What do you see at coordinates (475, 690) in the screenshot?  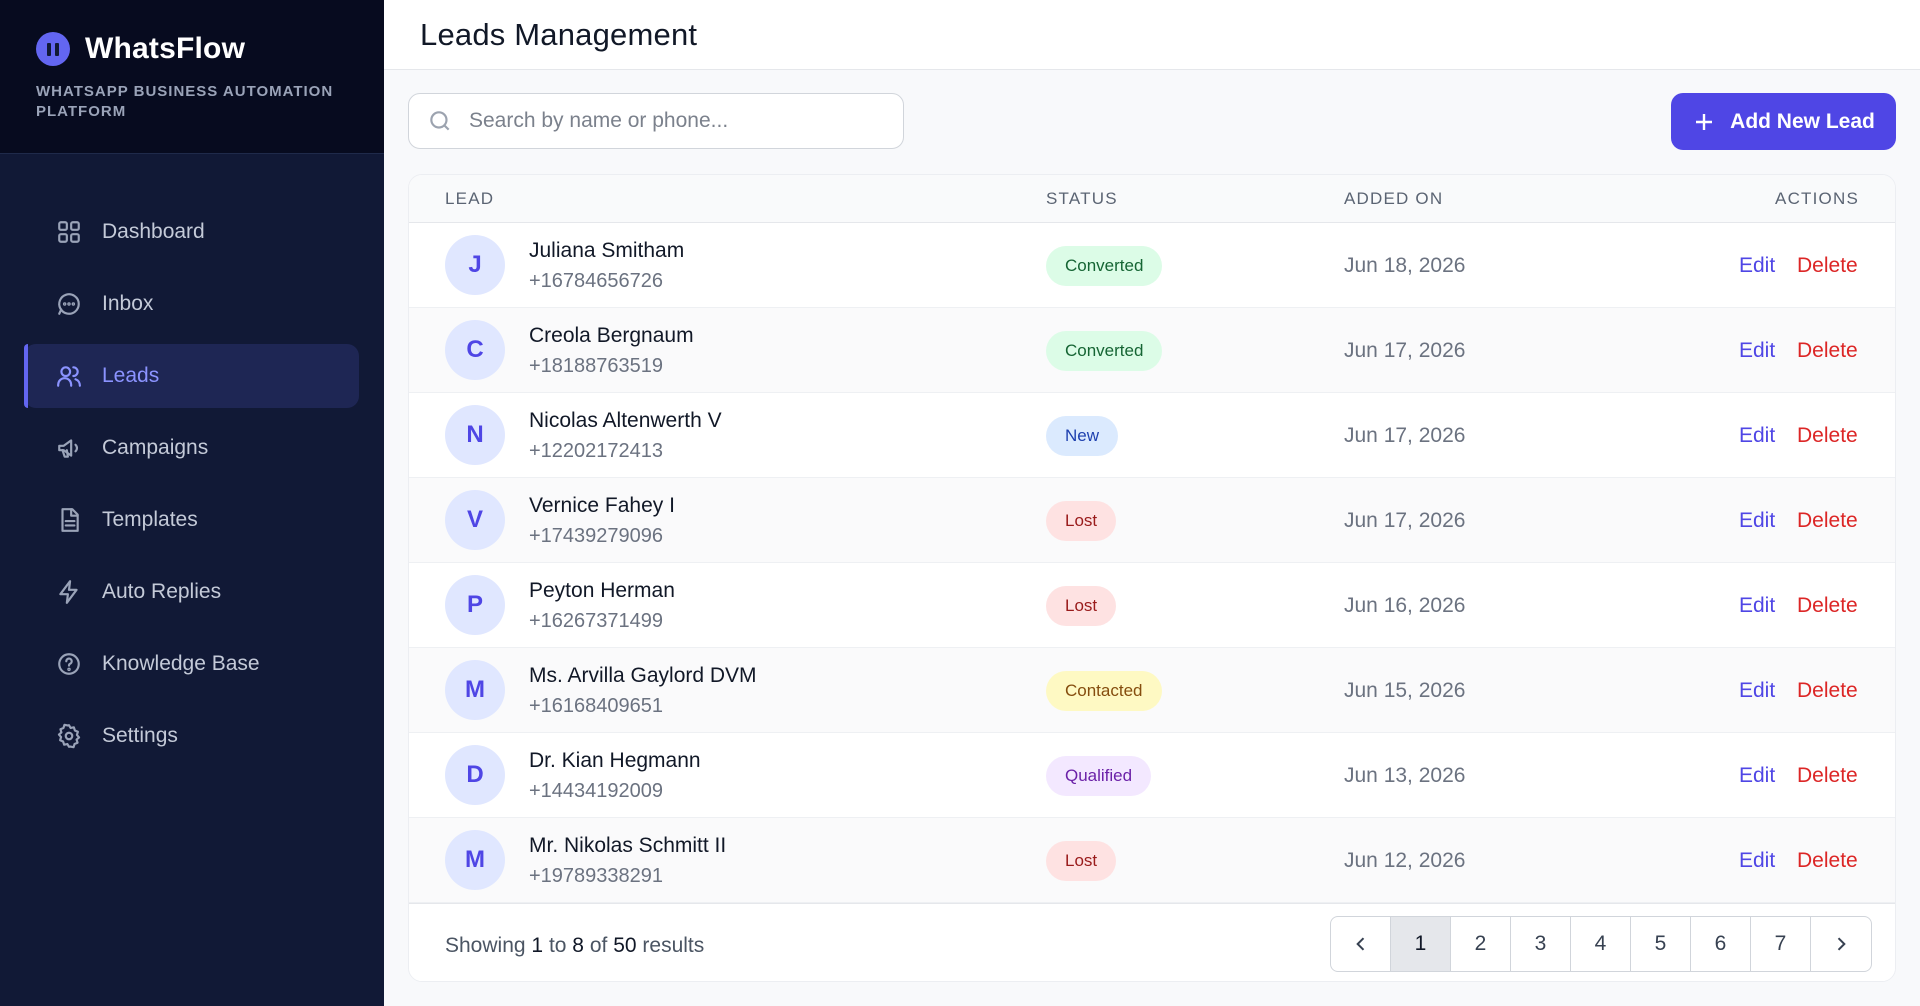 I see `avatar: M` at bounding box center [475, 690].